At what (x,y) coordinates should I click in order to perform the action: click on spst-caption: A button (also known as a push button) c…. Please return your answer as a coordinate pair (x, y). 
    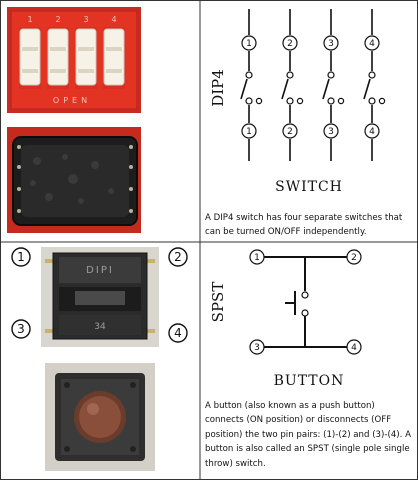
    Looking at the image, I should click on (308, 435).